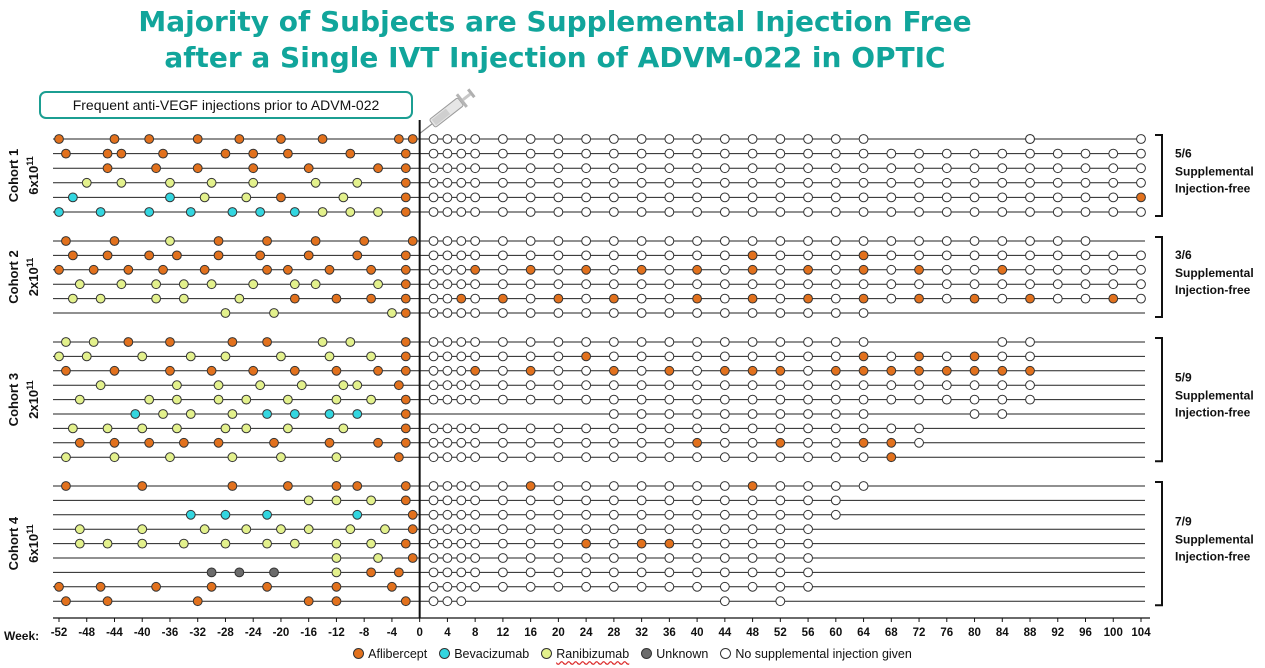 This screenshot has width=1265, height=668. What do you see at coordinates (447, 111) in the screenshot?
I see `syringe-icon` at bounding box center [447, 111].